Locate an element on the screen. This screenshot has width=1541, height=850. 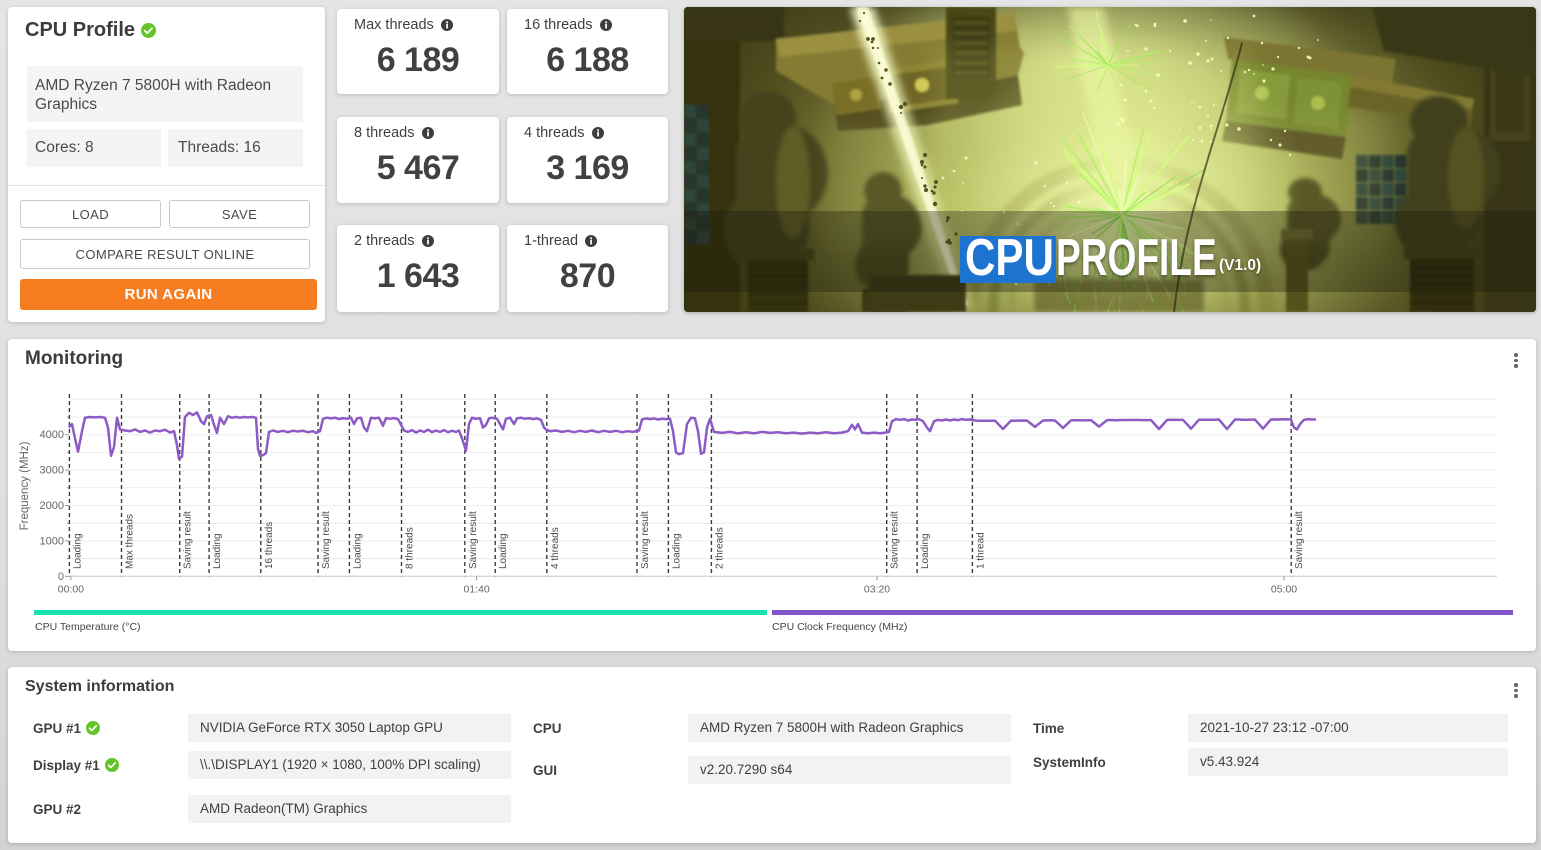
svg-text: 16 threads is located at coordinates (269, 545).